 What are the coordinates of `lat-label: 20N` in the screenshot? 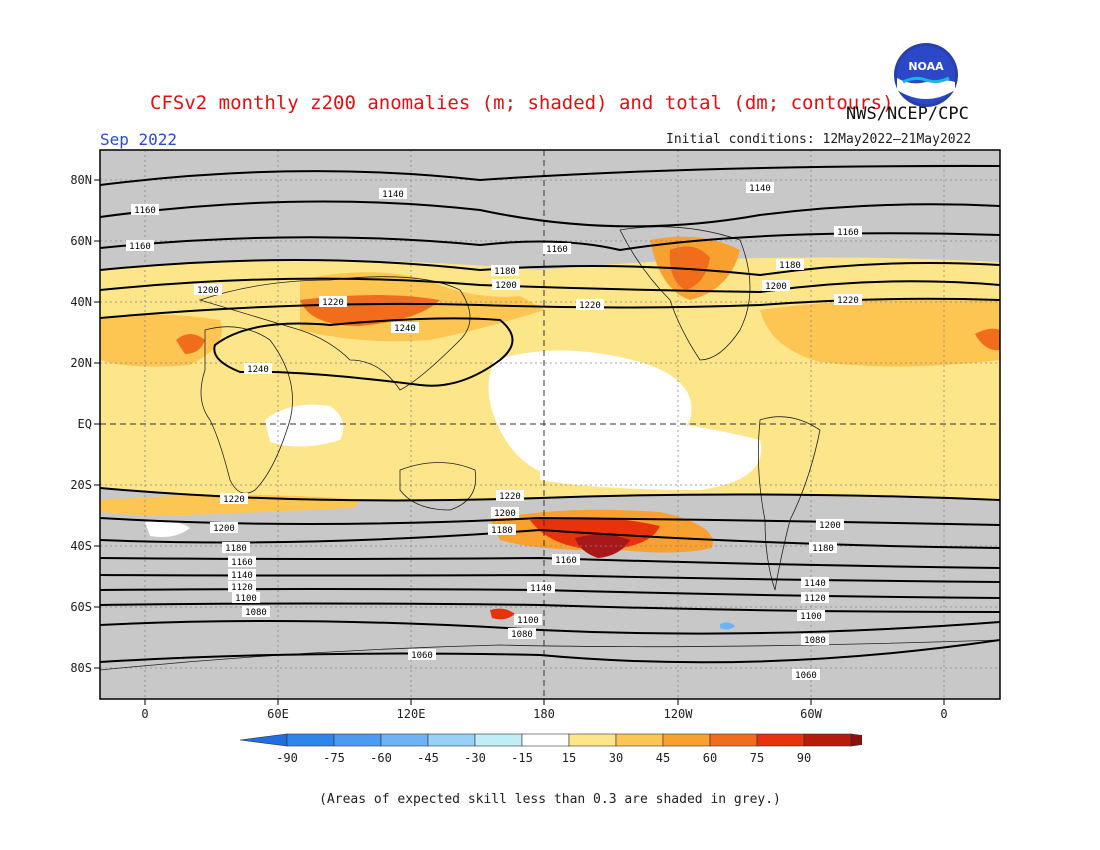 It's located at (81, 363).